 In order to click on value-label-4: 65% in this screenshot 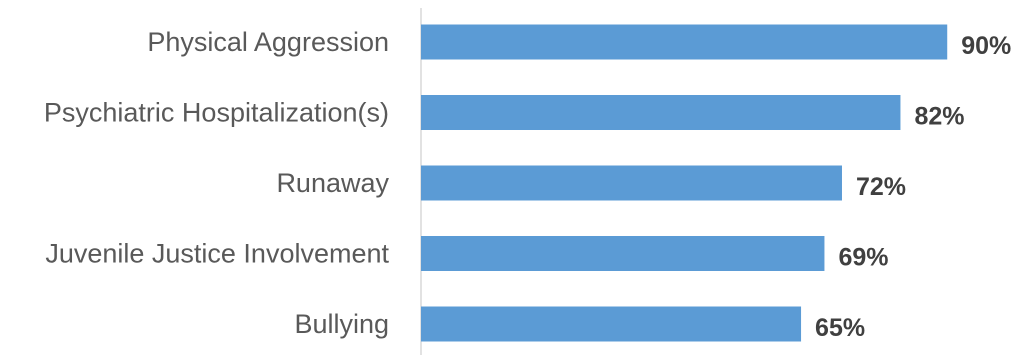, I will do `click(840, 328)`.